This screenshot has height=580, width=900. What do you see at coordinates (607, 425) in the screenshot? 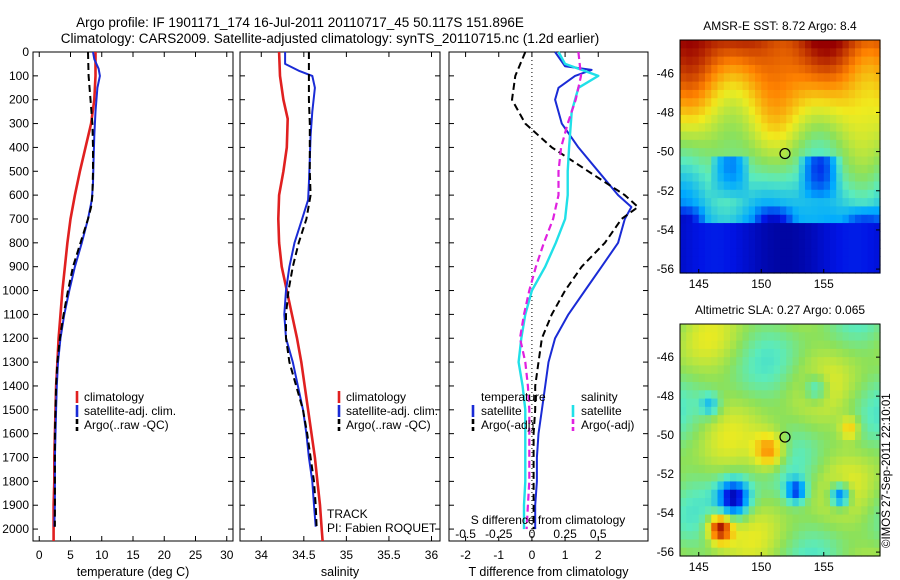
I see `legend-entry: Argo(-adj)` at bounding box center [607, 425].